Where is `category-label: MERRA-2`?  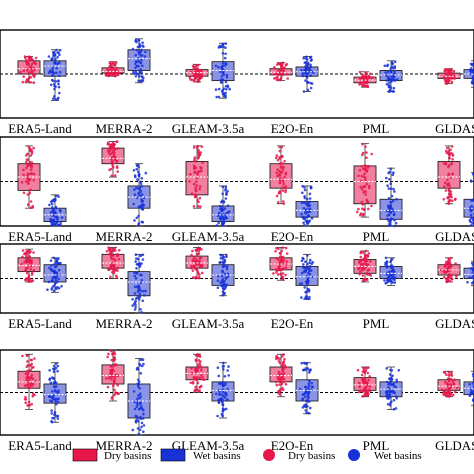
category-label: MERRA-2 is located at coordinates (123, 128).